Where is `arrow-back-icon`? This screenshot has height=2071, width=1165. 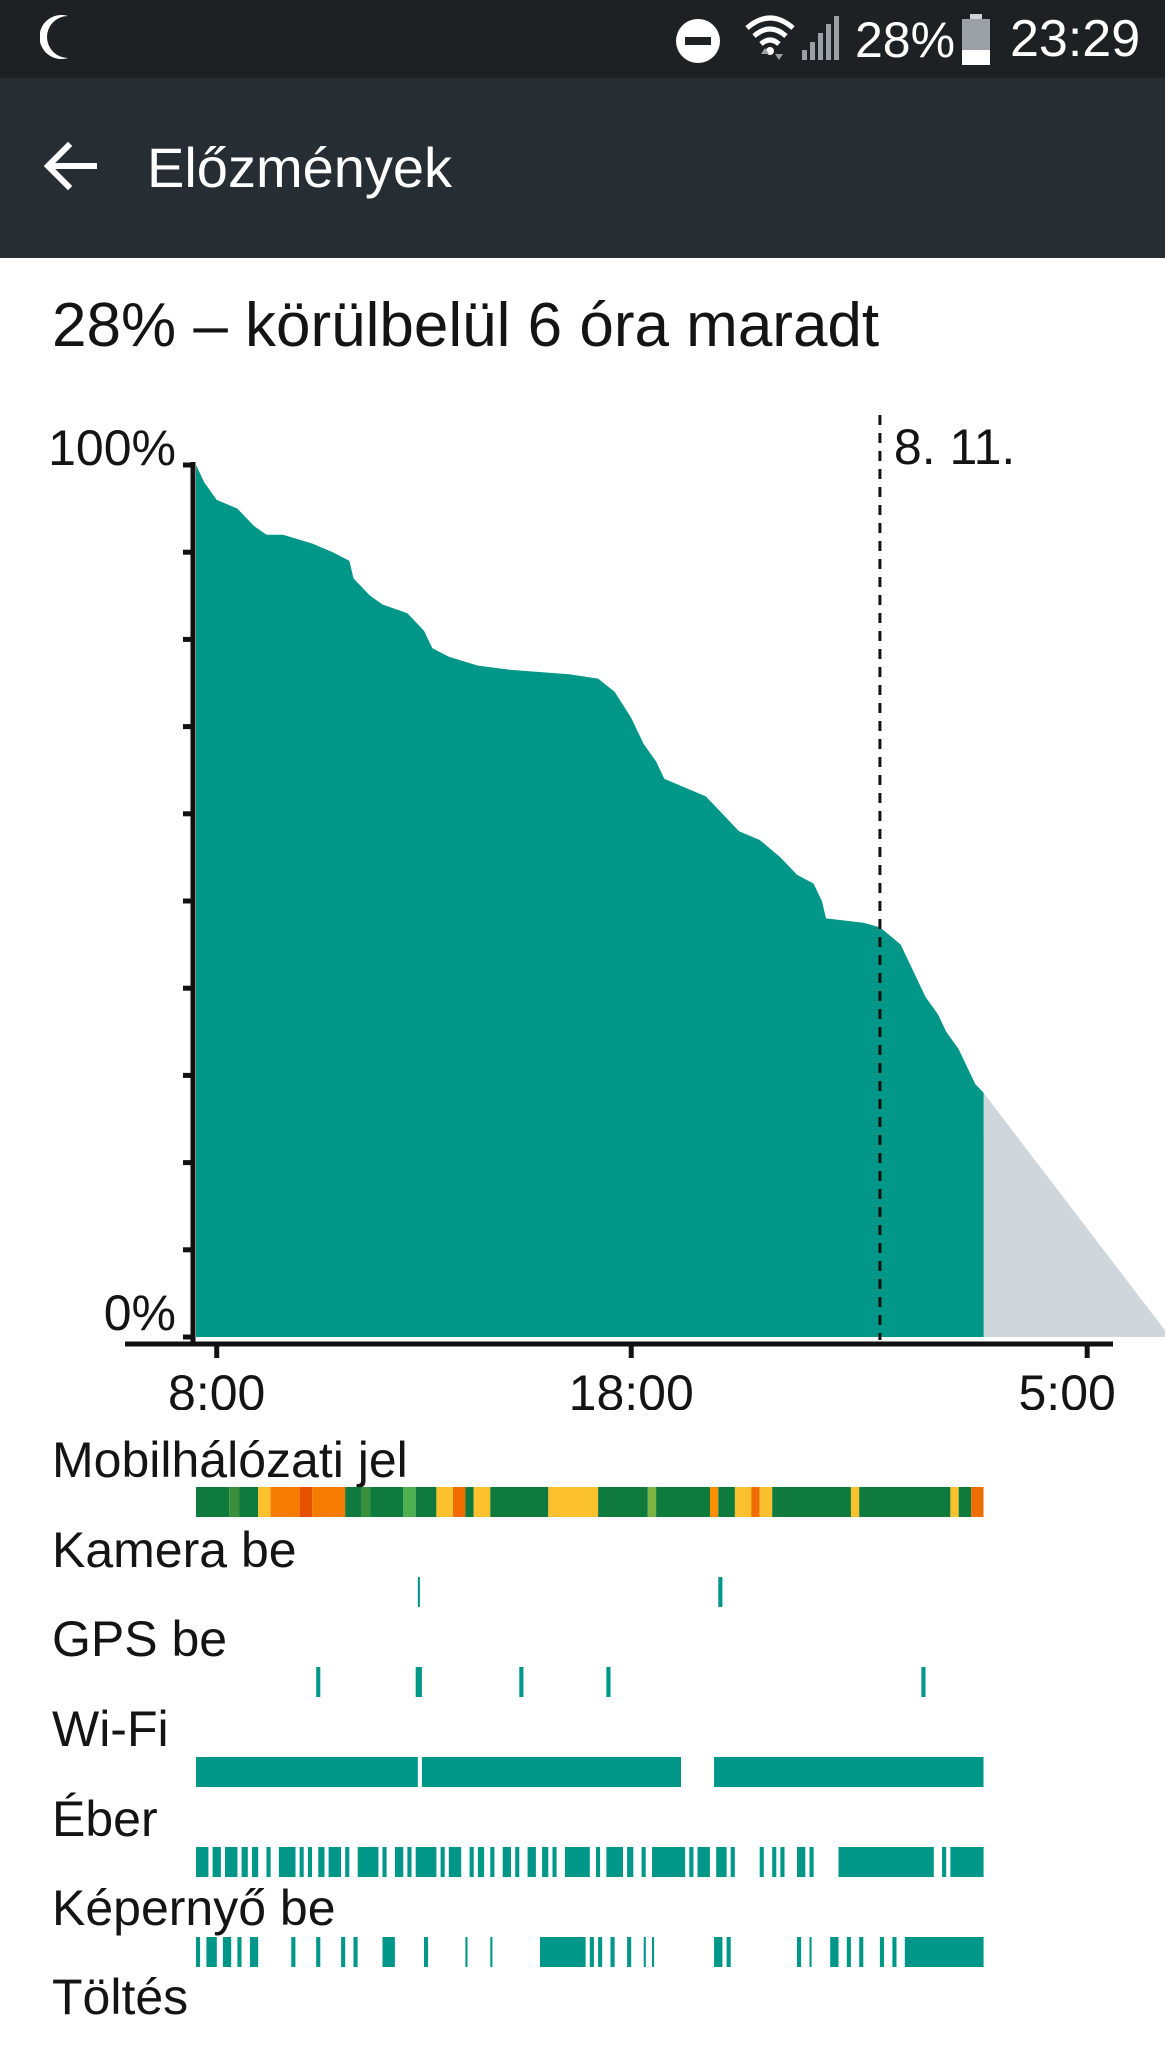
arrow-back-icon is located at coordinates (70, 168).